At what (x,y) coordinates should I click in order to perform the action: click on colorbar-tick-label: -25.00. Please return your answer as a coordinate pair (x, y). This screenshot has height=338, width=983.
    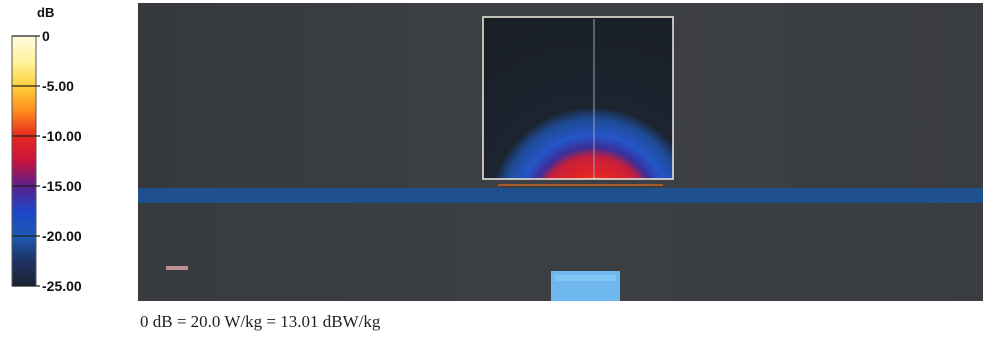
    Looking at the image, I should click on (62, 286).